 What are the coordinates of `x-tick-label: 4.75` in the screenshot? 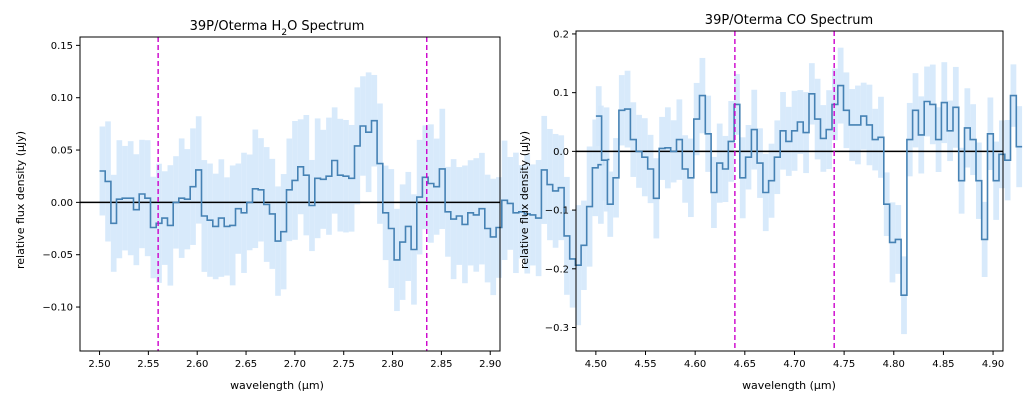 It's located at (844, 364).